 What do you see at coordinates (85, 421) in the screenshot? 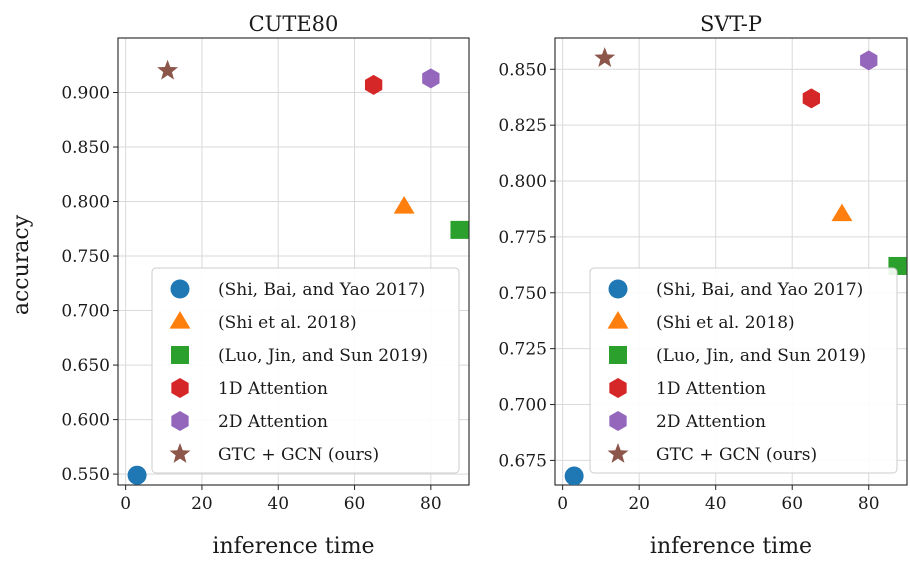
I see `y-tick-label: 0.600` at bounding box center [85, 421].